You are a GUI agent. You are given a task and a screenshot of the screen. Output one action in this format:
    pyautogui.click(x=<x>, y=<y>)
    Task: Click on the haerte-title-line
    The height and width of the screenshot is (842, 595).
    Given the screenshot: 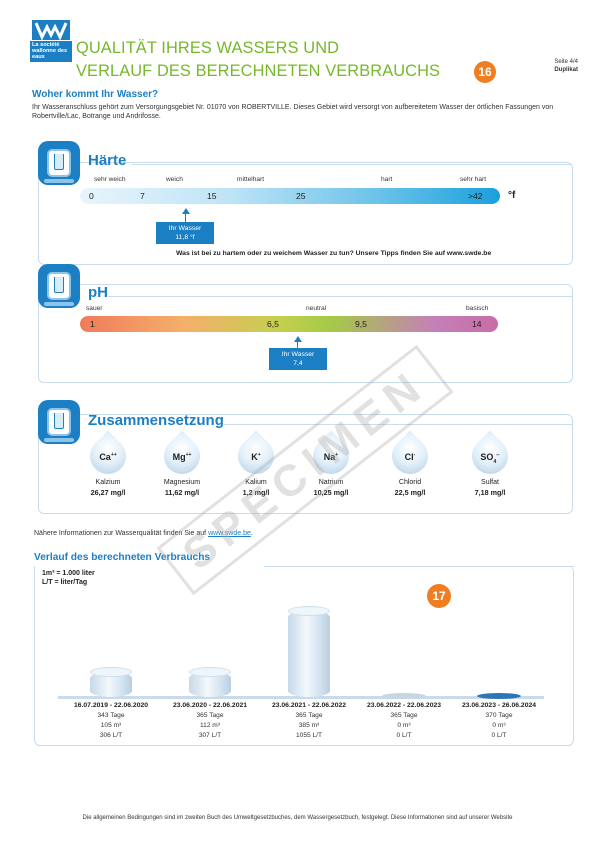 What is the action you would take?
    pyautogui.click(x=352, y=165)
    